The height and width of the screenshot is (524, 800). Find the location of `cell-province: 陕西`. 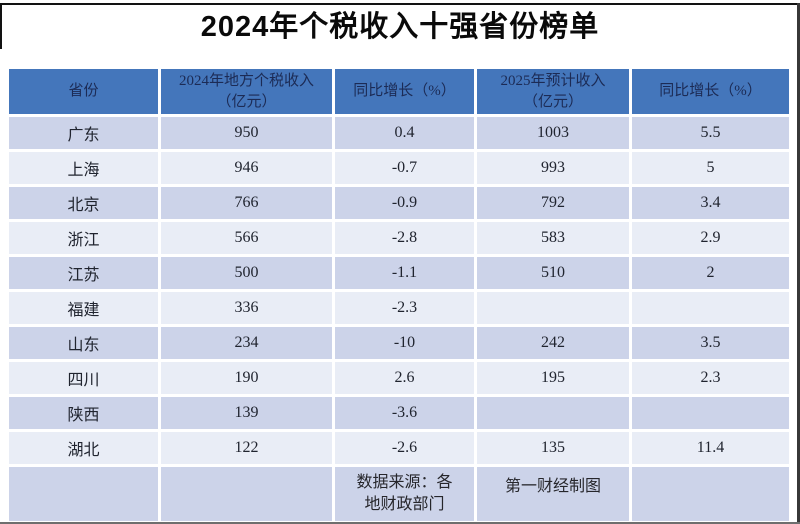

cell-province: 陕西 is located at coordinates (83, 413).